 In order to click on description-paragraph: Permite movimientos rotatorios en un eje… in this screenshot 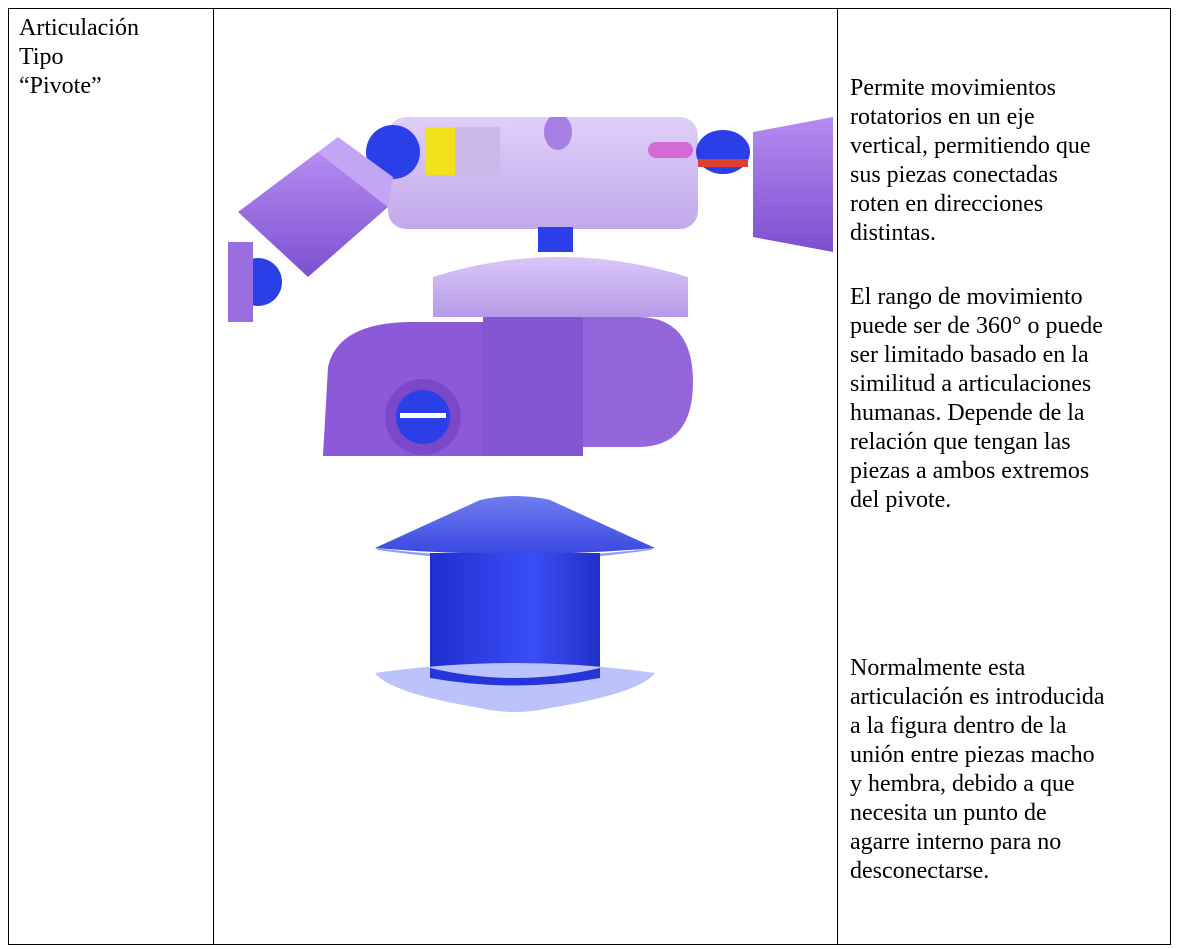, I will do `click(970, 160)`.